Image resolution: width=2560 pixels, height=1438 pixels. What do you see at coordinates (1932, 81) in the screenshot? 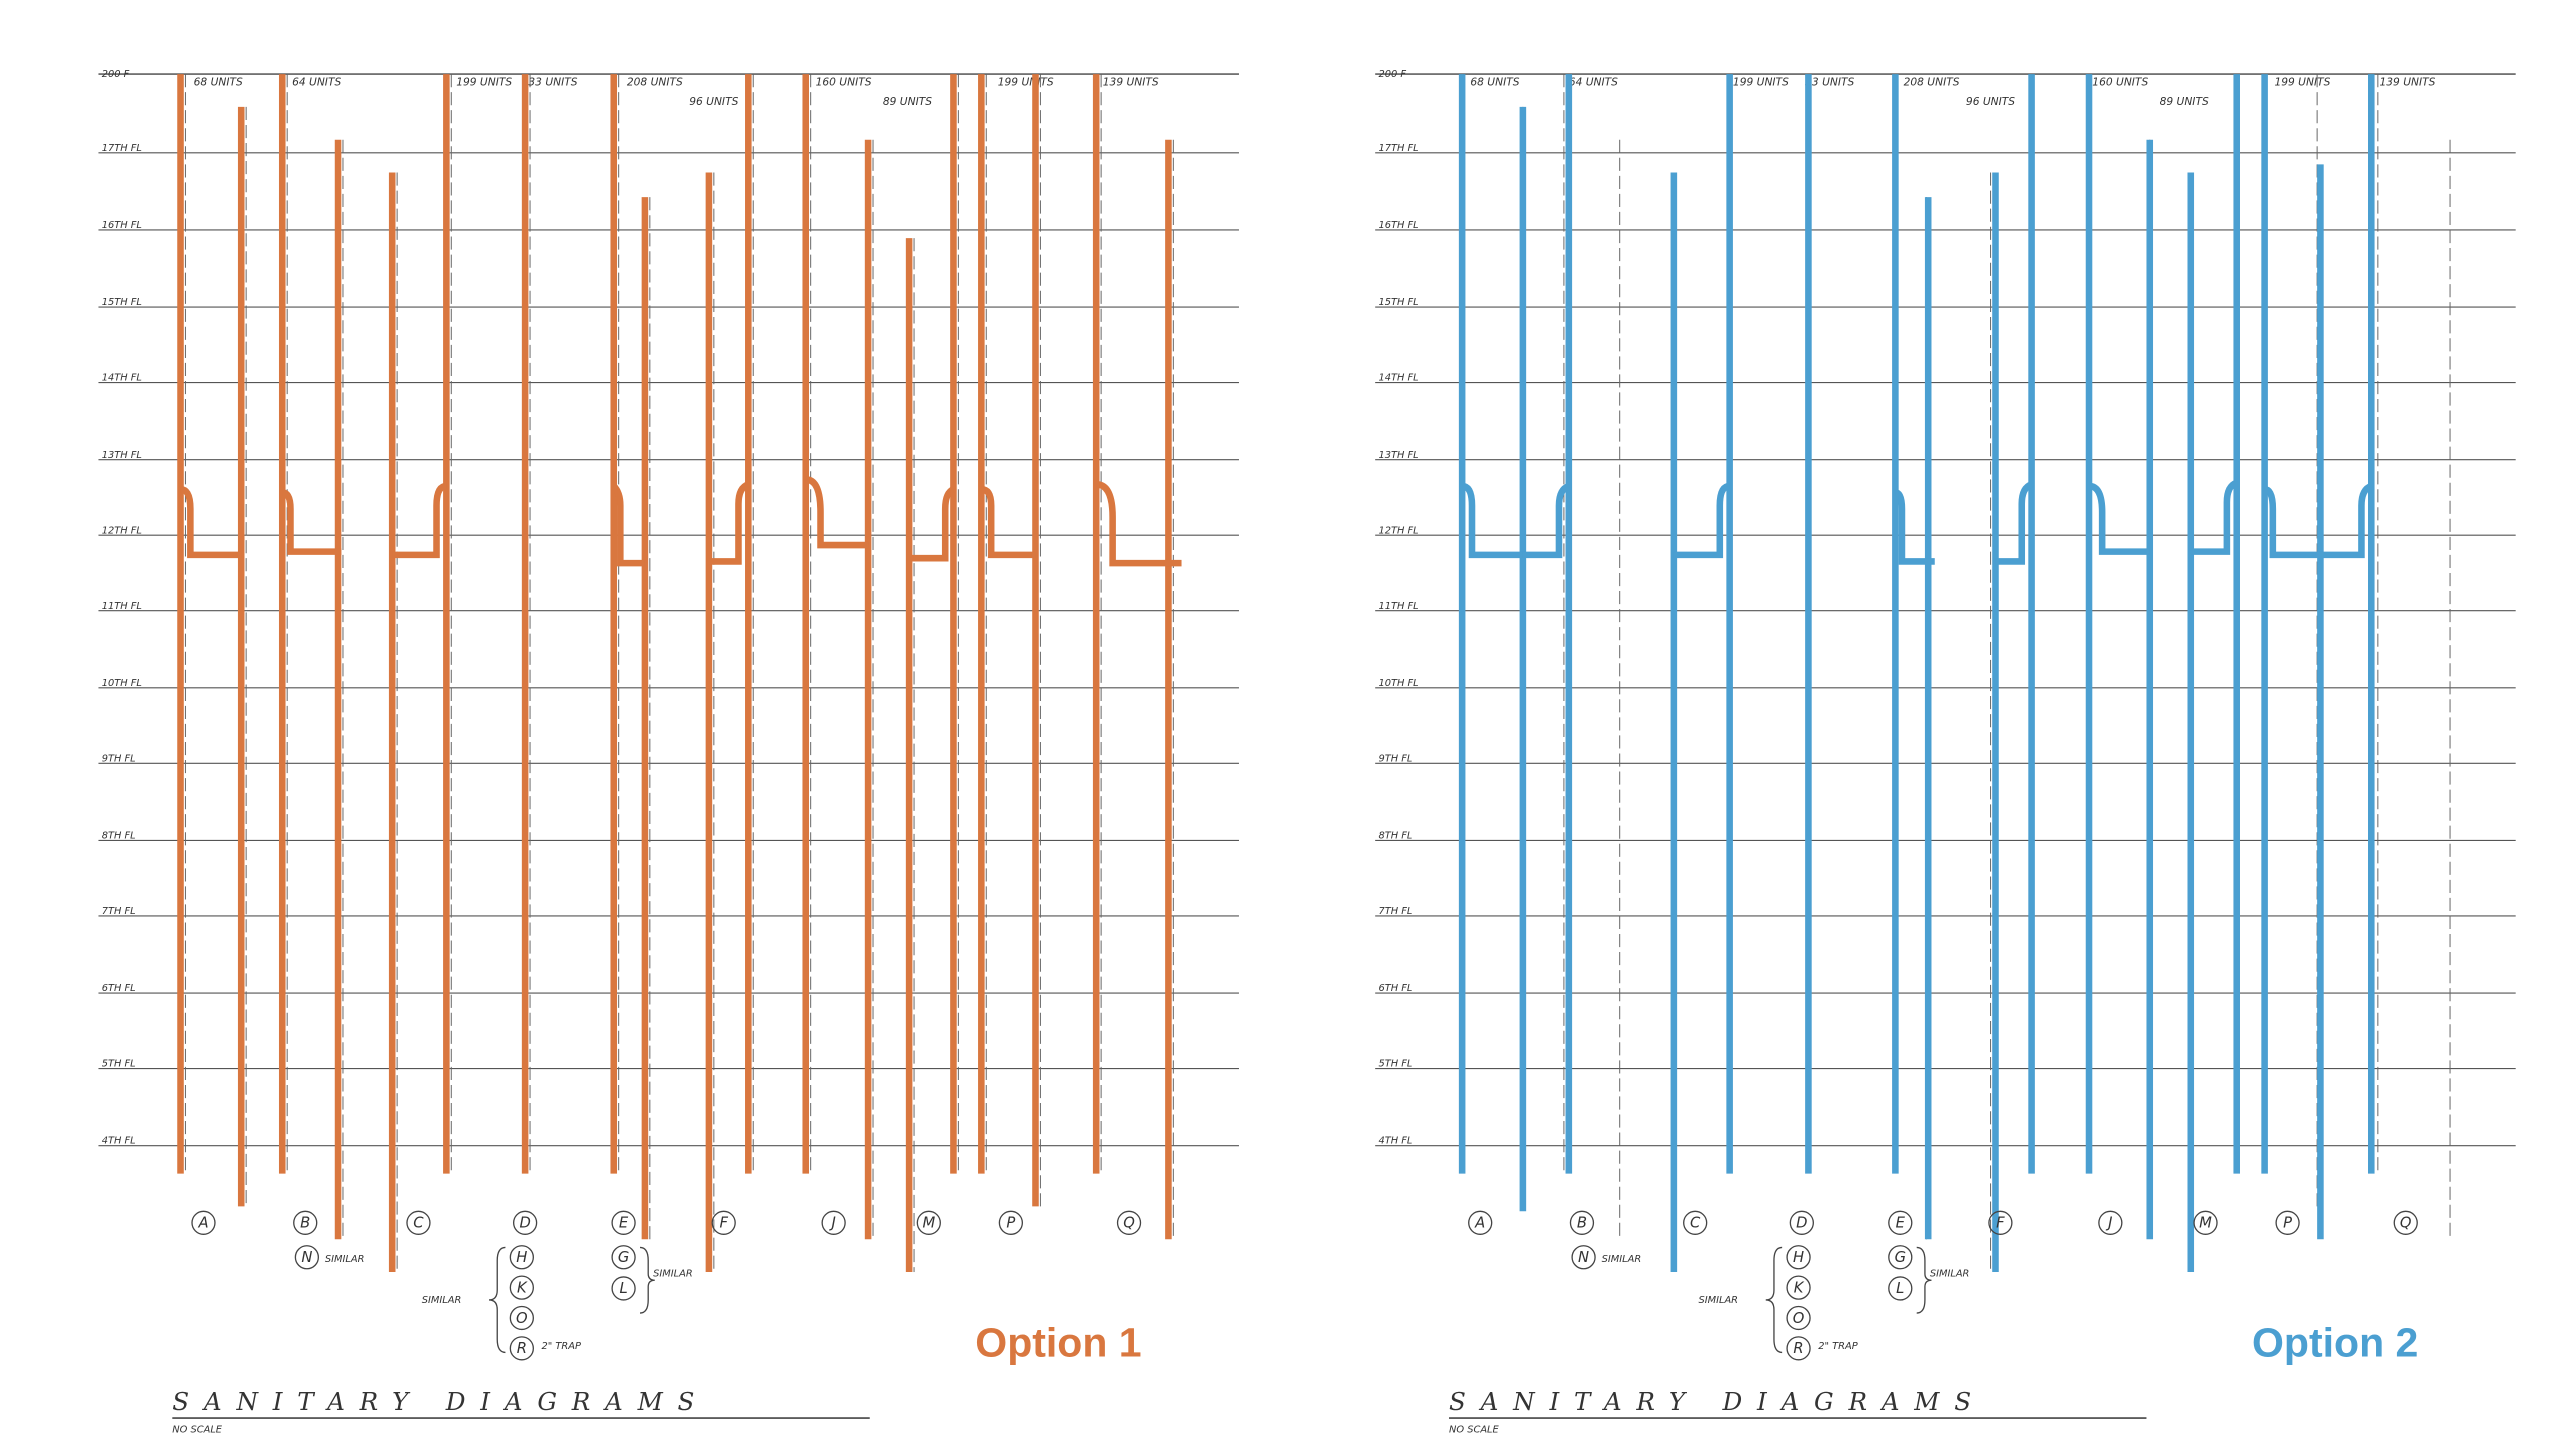
I see `unit-label: 208 UNITS` at bounding box center [1932, 81].